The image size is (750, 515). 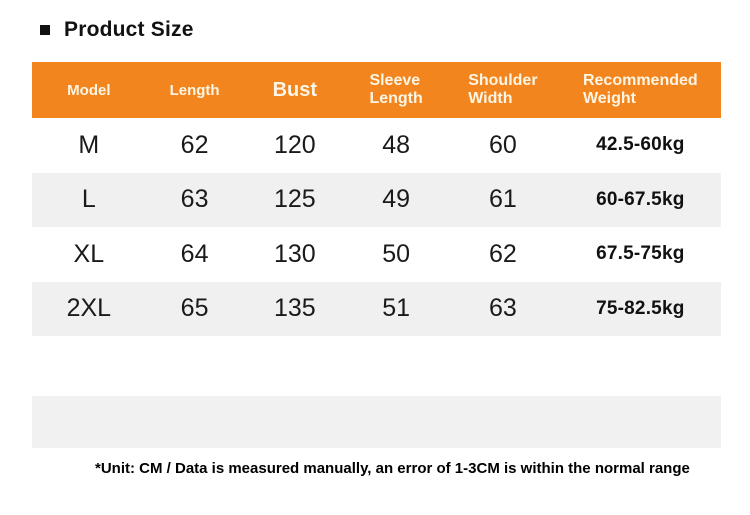 I want to click on cell-shoulder-width: 63, so click(x=502, y=308).